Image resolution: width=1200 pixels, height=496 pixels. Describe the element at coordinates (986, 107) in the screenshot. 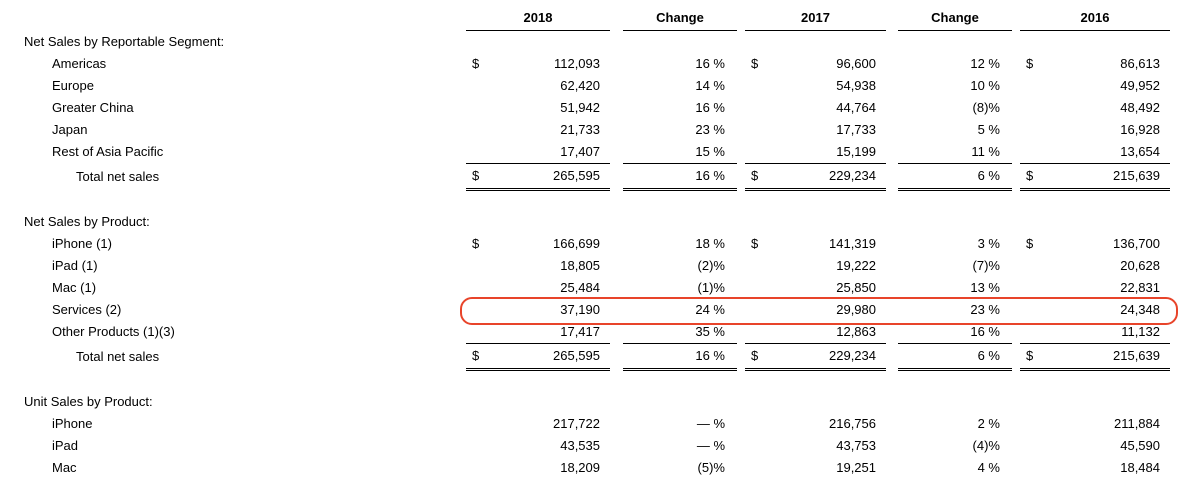

I see `change-2017: (8)%` at that location.